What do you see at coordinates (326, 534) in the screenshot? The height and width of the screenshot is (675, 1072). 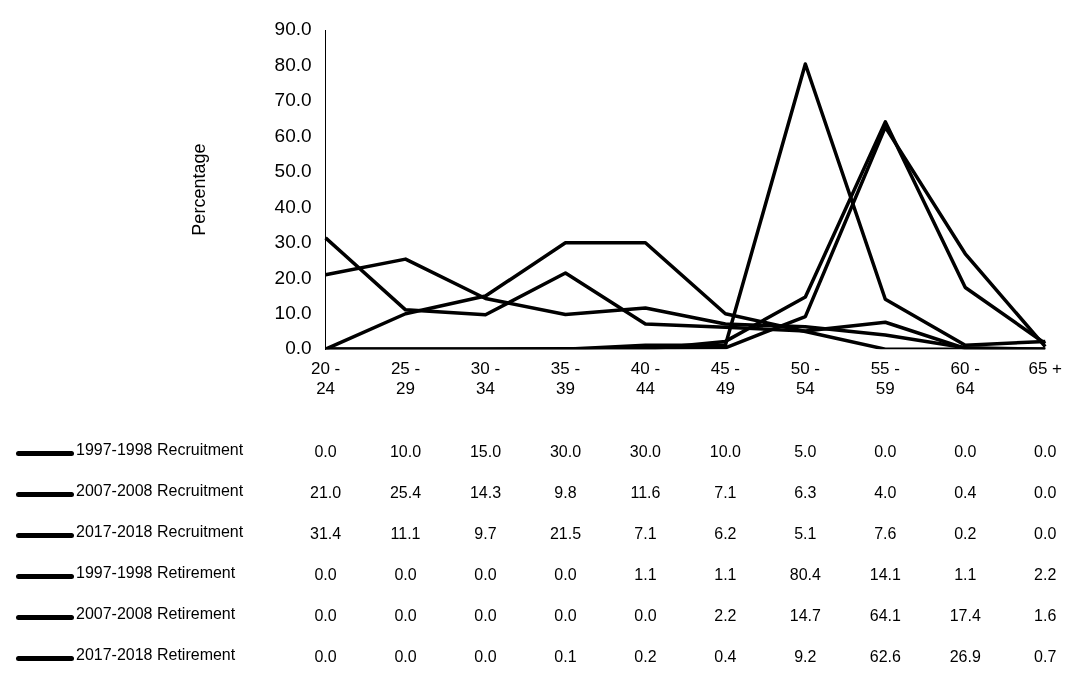 I see `data-label: 31.4` at bounding box center [326, 534].